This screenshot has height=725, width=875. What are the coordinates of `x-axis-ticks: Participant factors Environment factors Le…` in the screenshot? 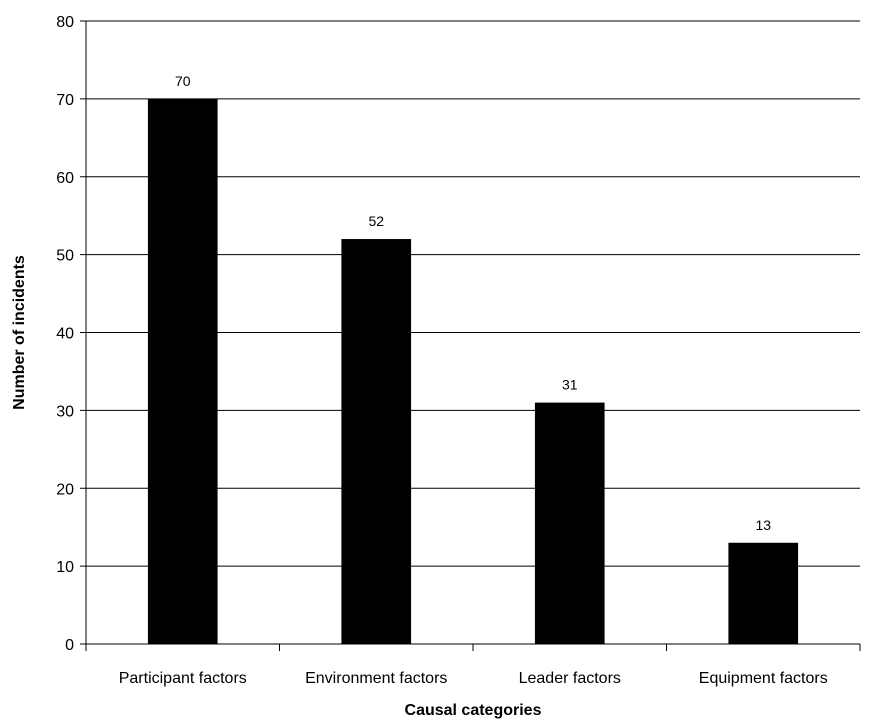 It's located at (473, 665).